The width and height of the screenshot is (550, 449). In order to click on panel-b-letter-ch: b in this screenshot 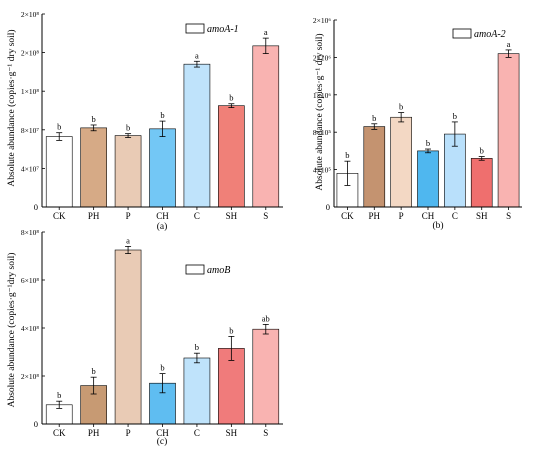, I will do `click(428, 143)`.